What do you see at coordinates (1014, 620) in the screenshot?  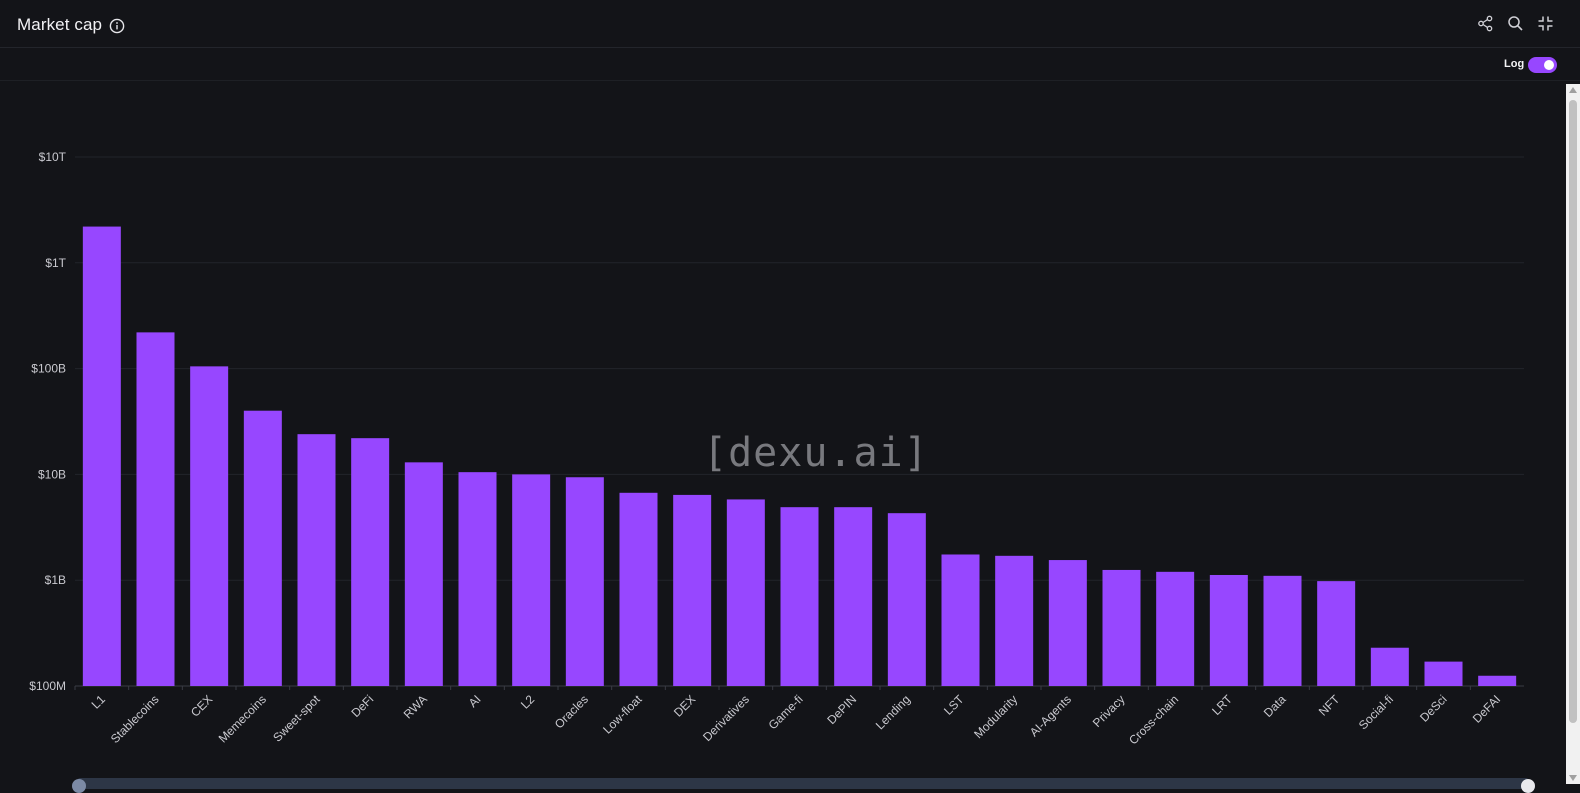 I see `bar-modularity` at bounding box center [1014, 620].